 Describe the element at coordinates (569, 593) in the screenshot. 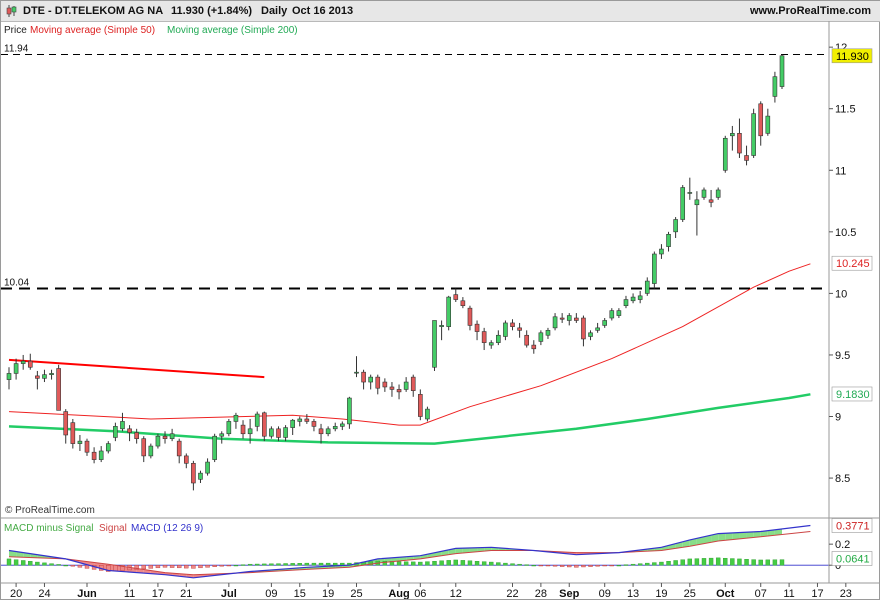

I see `x-tick-label: Sep` at that location.